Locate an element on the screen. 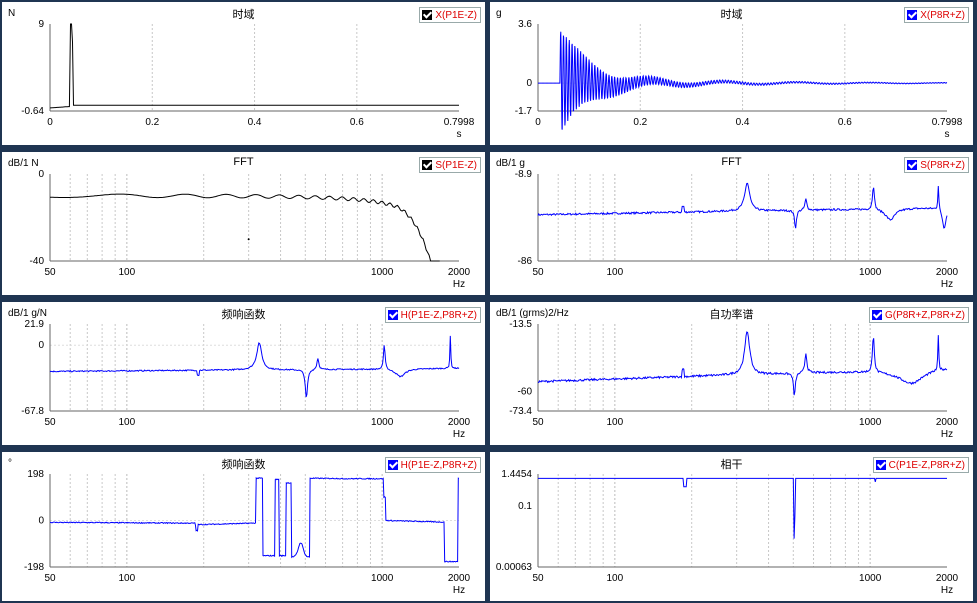  x-tick-label: 0.6 is located at coordinates (357, 122).